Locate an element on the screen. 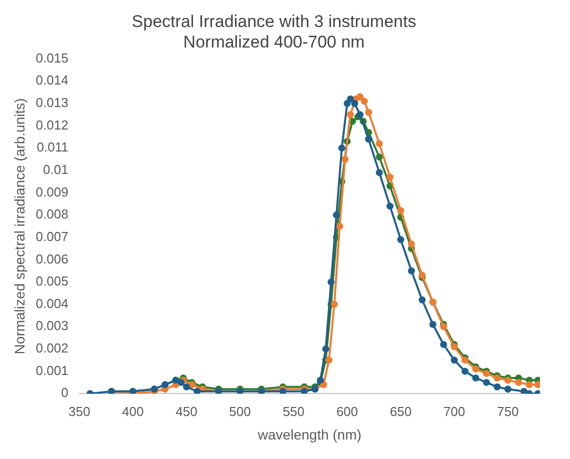 The height and width of the screenshot is (459, 570). y-tick-label: 0.007 is located at coordinates (52, 236).